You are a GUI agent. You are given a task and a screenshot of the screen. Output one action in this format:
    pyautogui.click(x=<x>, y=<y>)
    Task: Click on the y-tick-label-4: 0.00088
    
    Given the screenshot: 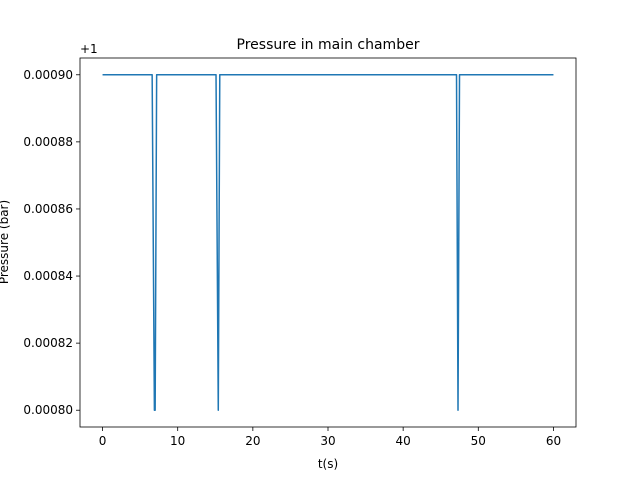 What is the action you would take?
    pyautogui.click(x=48, y=142)
    